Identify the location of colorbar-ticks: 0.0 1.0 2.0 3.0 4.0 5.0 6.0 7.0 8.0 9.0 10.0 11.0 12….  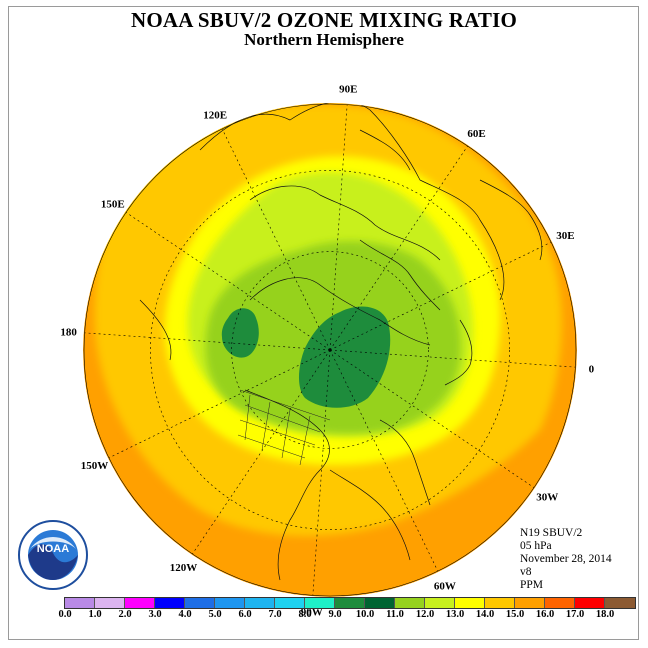
(324, 616).